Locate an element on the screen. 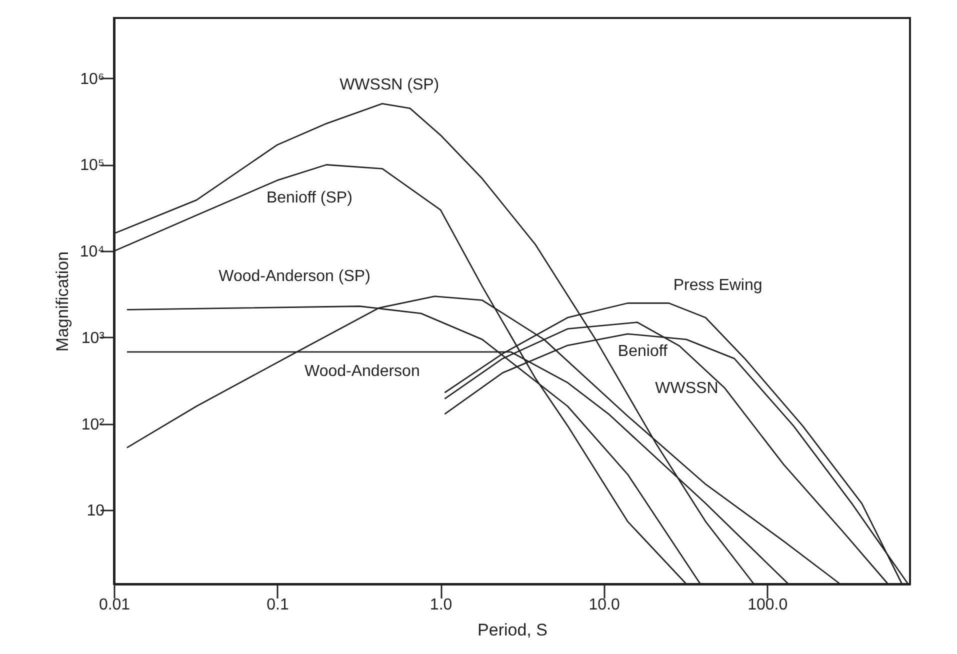  y-axis-title: Magnification is located at coordinates (62, 301).